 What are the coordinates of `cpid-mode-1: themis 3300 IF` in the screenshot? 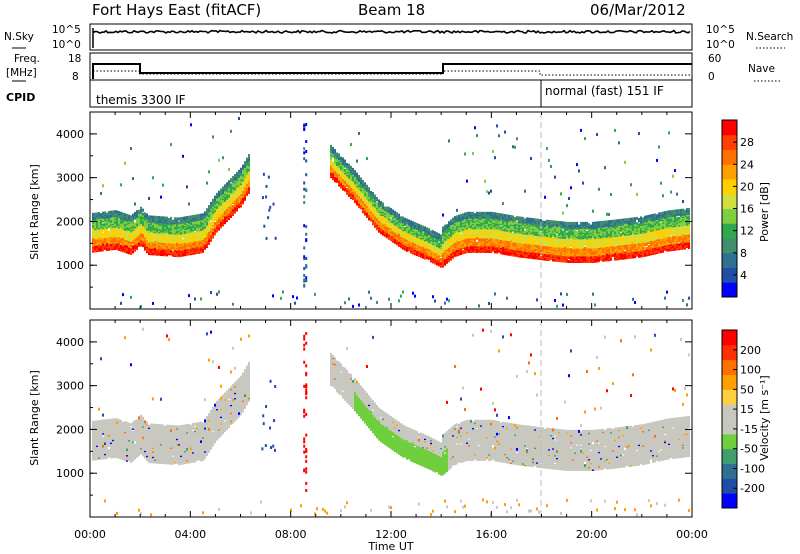 It's located at (141, 100).